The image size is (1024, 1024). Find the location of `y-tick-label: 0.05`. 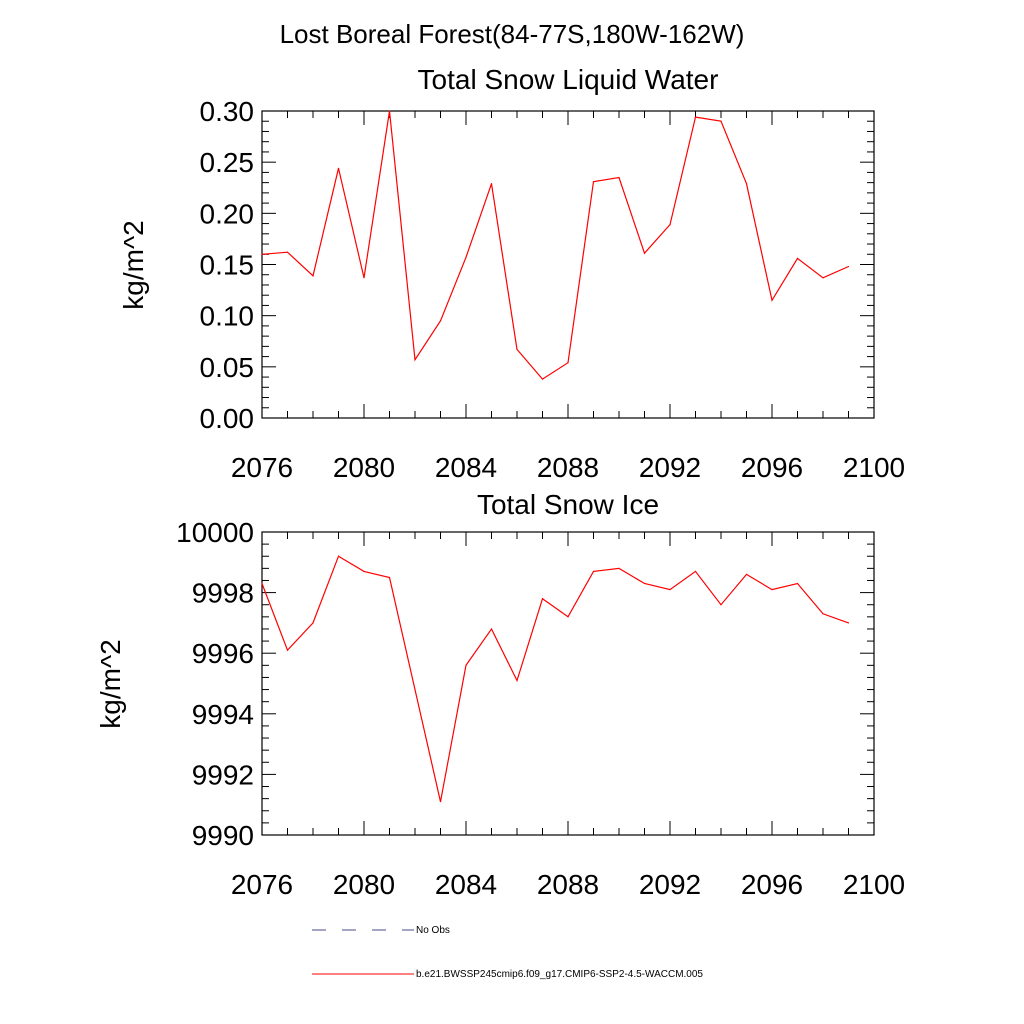

y-tick-label: 0.05 is located at coordinates (227, 367).